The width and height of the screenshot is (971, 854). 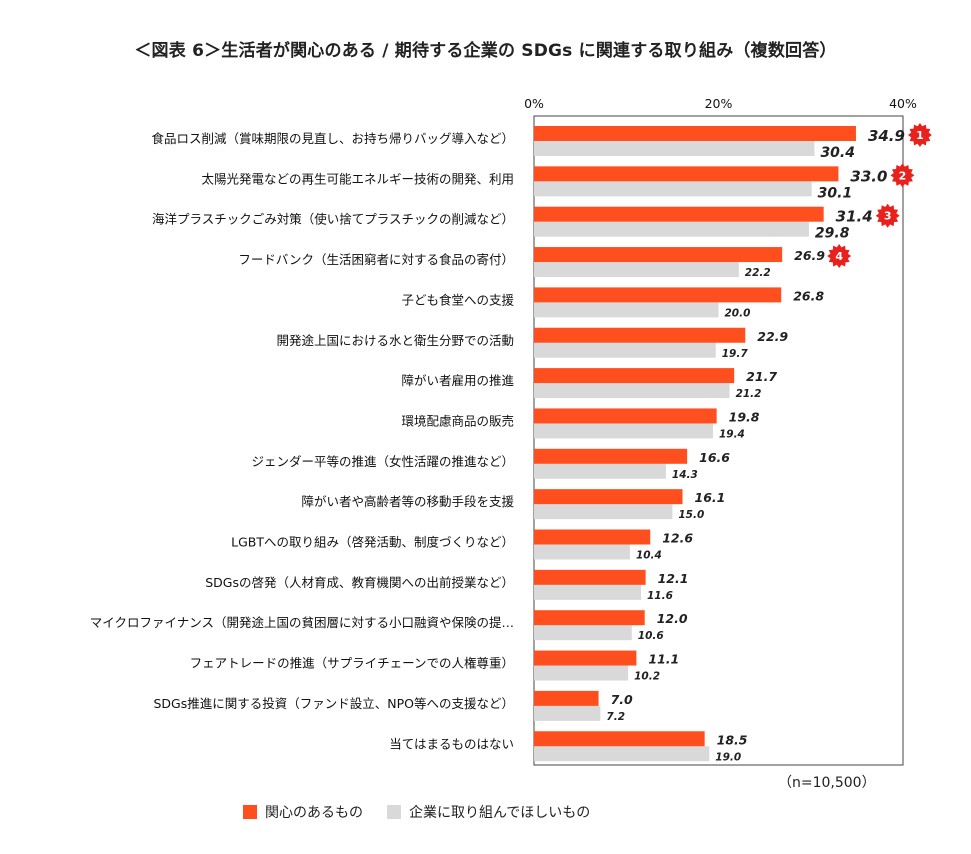 I want to click on value-label-expect: 15.0, so click(x=691, y=515).